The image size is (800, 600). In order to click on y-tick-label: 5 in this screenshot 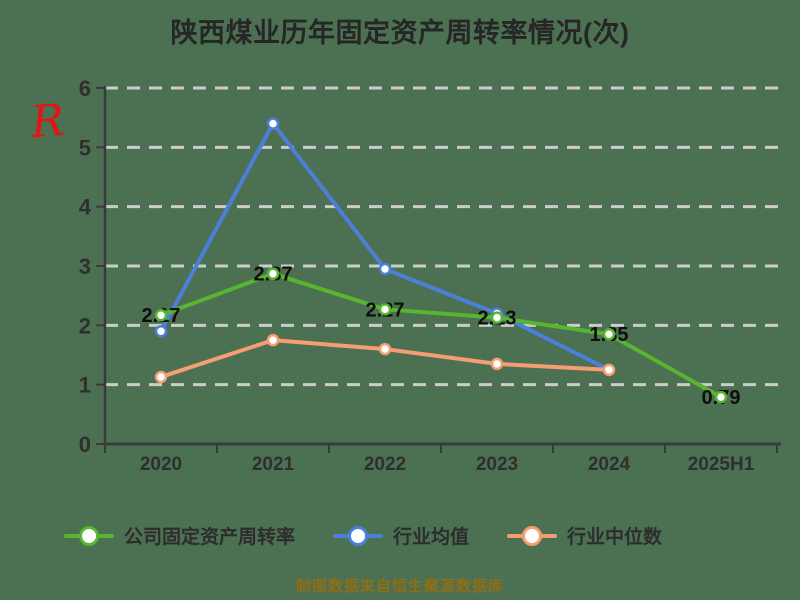, I will do `click(85, 147)`.